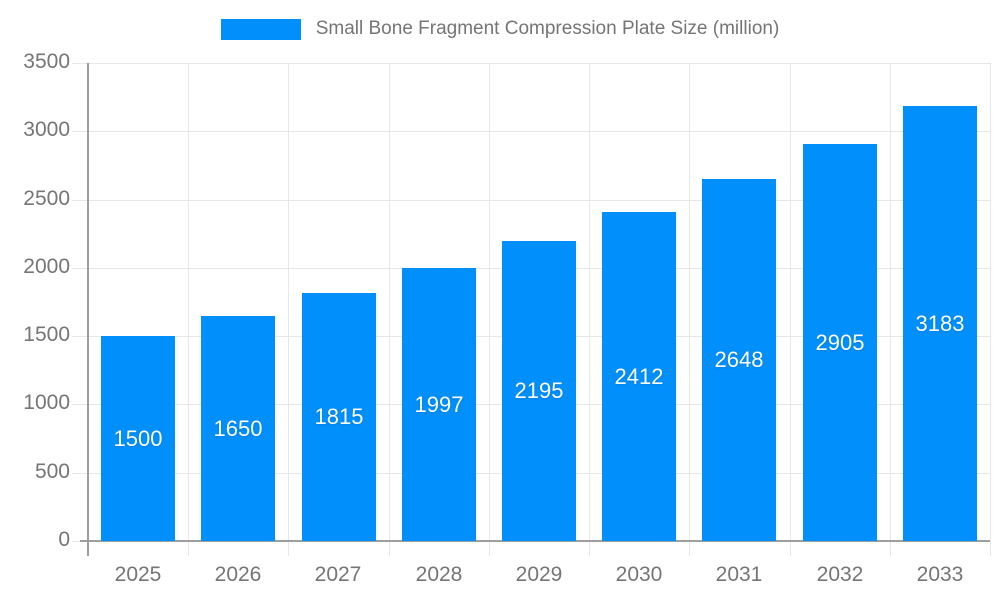 The image size is (1000, 600). I want to click on x-axis-label: 2027, so click(338, 574).